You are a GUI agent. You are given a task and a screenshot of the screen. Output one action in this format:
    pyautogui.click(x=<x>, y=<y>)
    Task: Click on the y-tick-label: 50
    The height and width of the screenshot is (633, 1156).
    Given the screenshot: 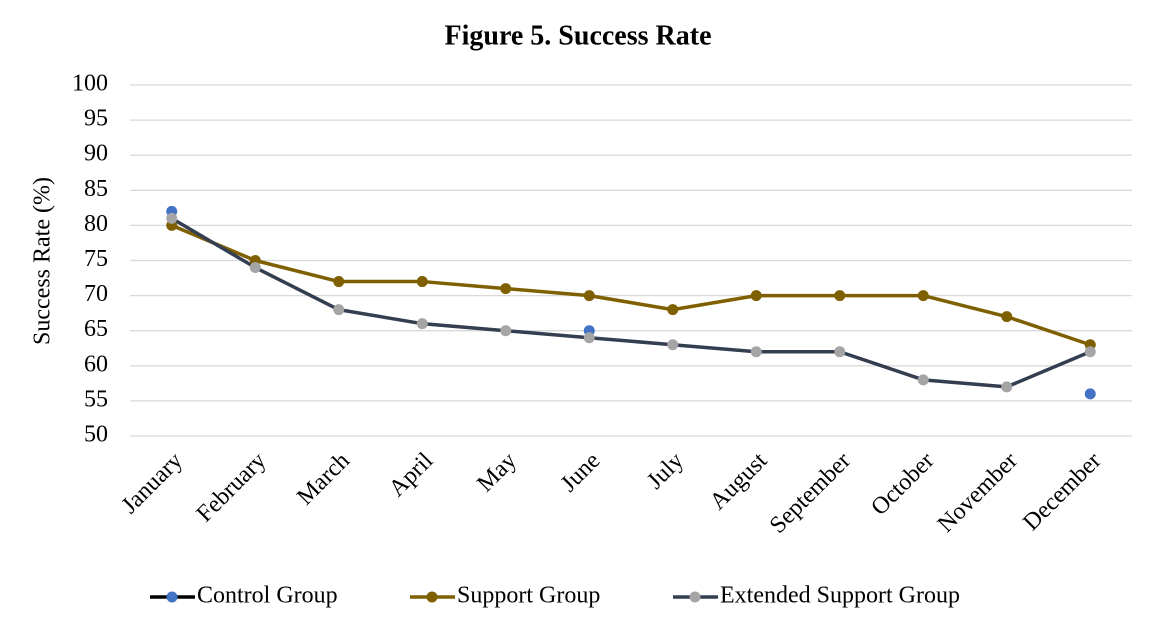 What is the action you would take?
    pyautogui.click(x=96, y=435)
    